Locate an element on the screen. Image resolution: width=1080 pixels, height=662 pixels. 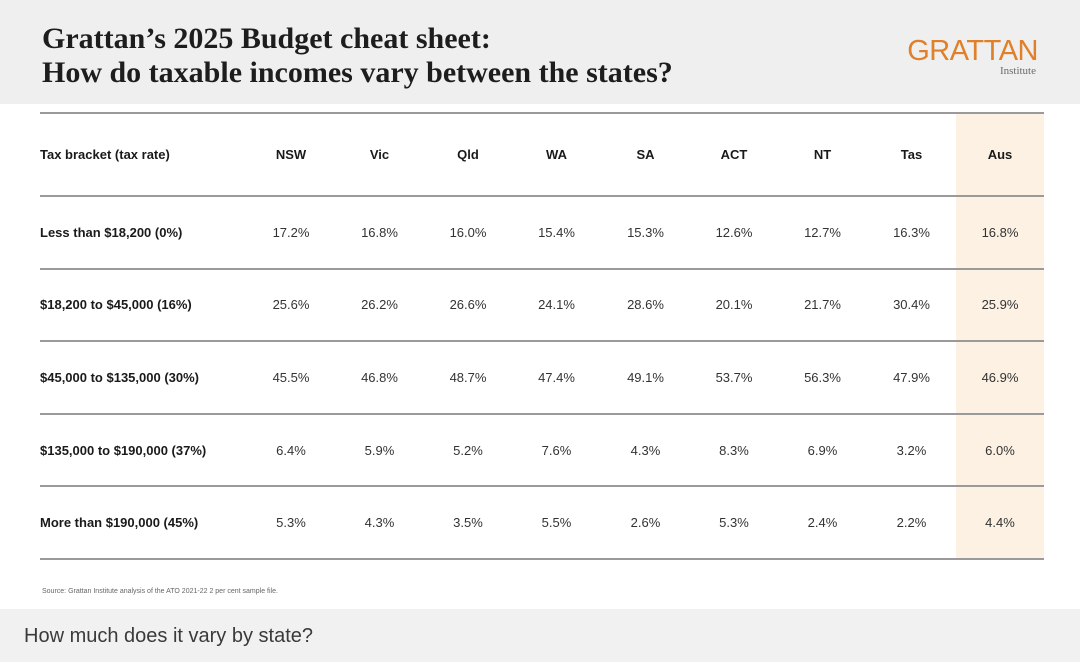
column-header: NSW is located at coordinates (291, 154).